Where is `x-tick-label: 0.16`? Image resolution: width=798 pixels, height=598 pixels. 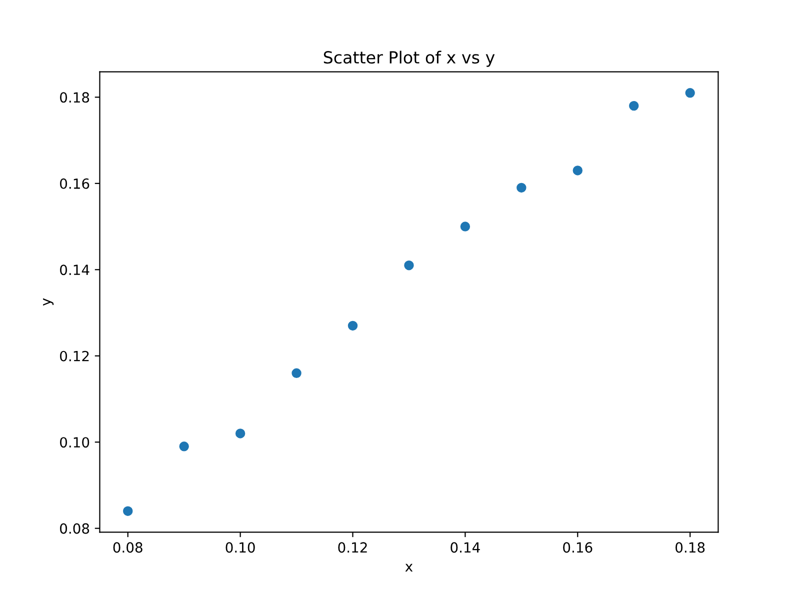
x-tick-label: 0.16 is located at coordinates (577, 547).